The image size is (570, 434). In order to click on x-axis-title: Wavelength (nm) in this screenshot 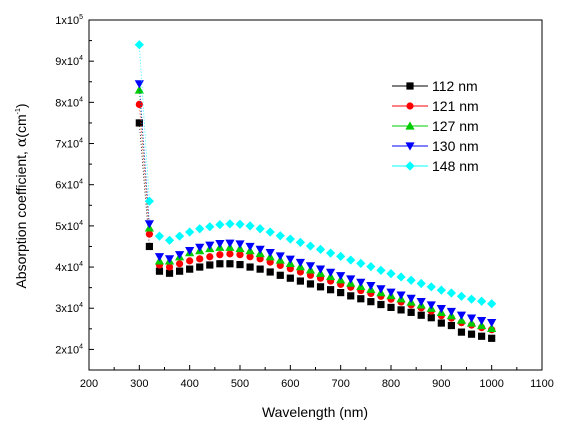, I will do `click(315, 412)`.